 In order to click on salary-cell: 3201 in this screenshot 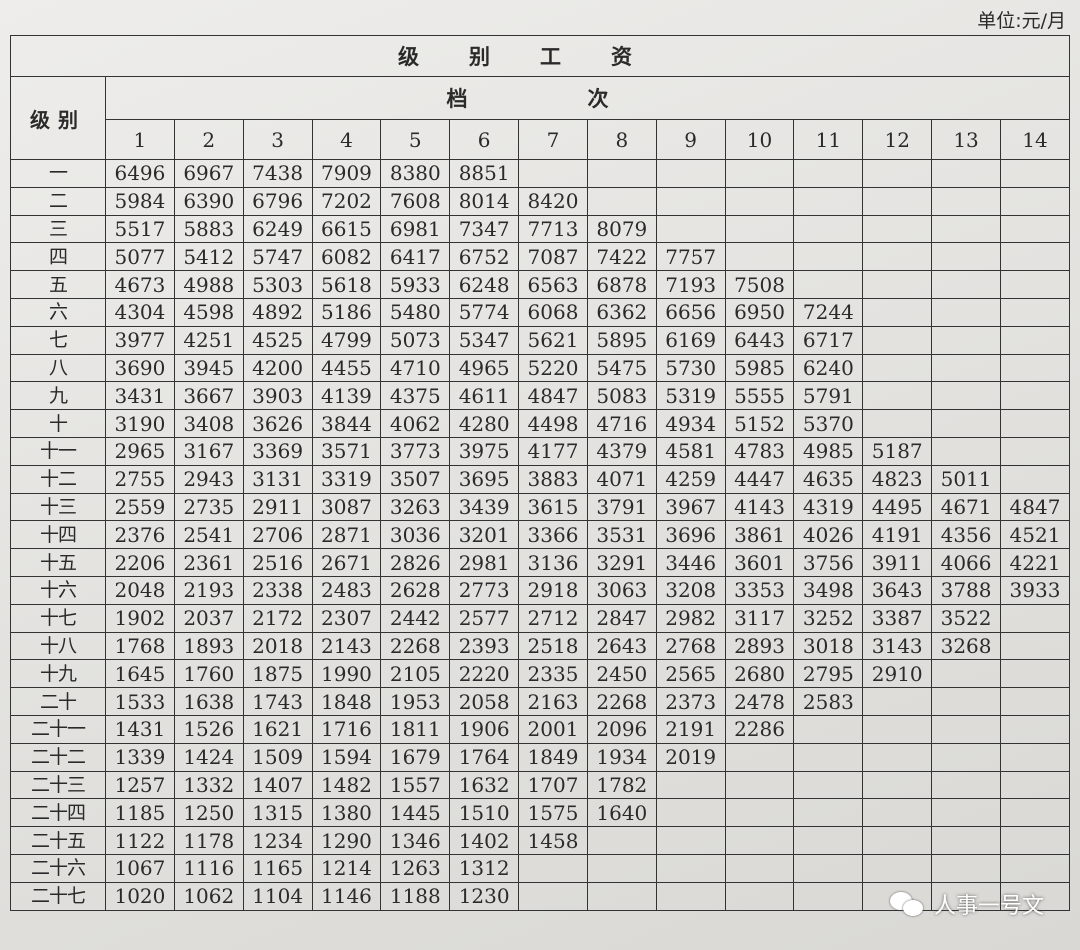, I will do `click(484, 535)`.